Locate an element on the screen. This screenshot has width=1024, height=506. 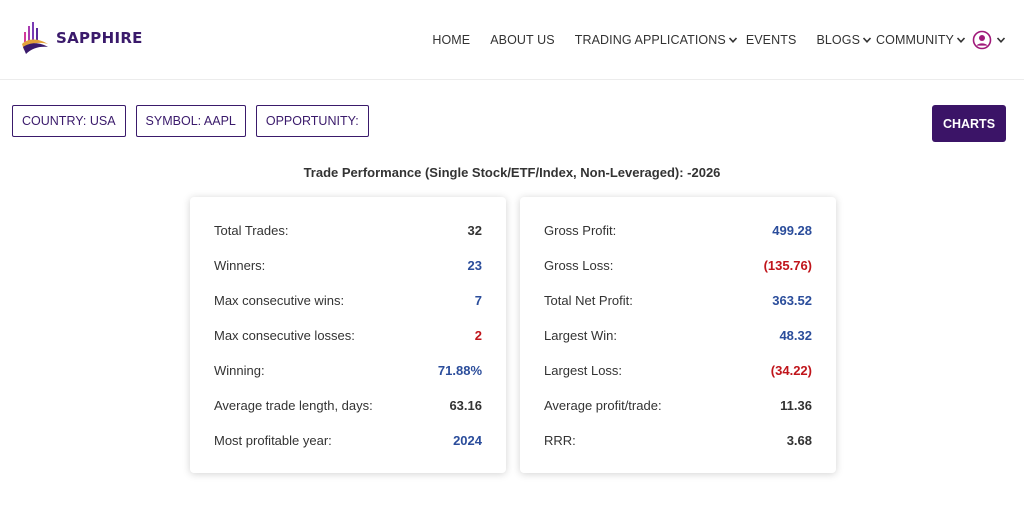
stat-value: 11.36 is located at coordinates (796, 405).